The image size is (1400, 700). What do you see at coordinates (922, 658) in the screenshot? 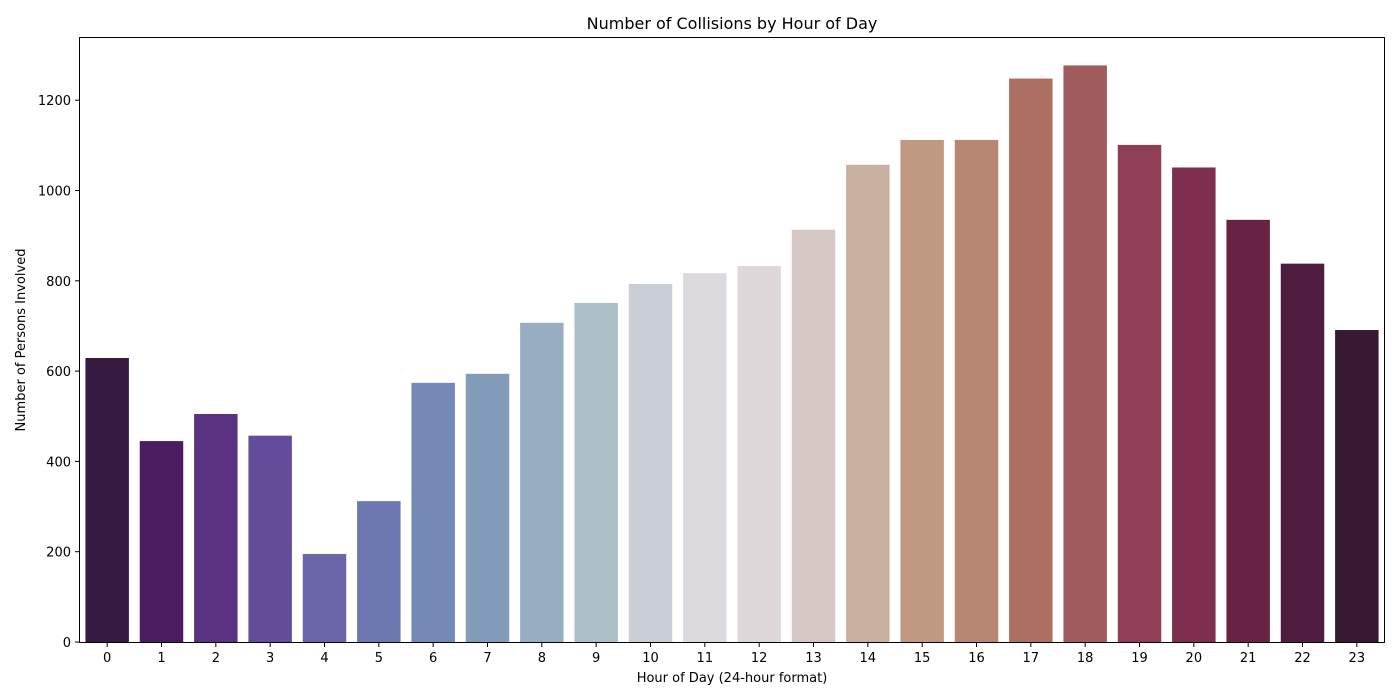
I see `x-tick-label: 15` at bounding box center [922, 658].